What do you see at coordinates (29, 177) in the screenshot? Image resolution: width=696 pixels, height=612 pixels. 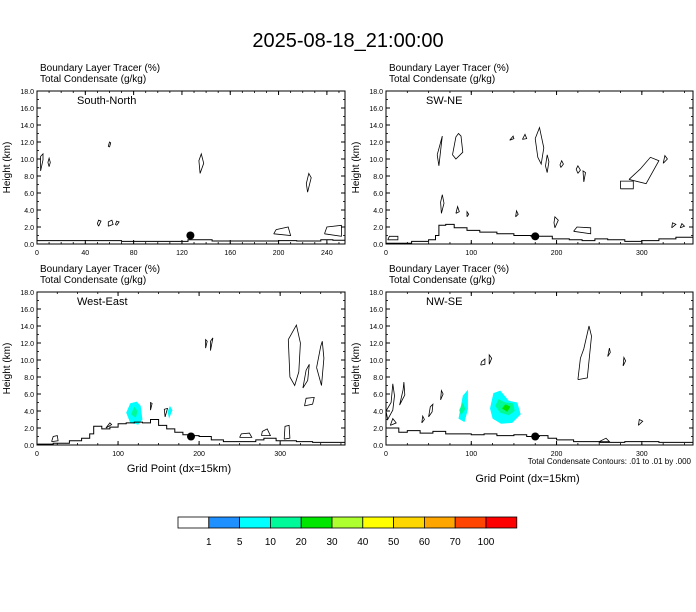 I see `y-tick-label: 8.0` at bounding box center [29, 177].